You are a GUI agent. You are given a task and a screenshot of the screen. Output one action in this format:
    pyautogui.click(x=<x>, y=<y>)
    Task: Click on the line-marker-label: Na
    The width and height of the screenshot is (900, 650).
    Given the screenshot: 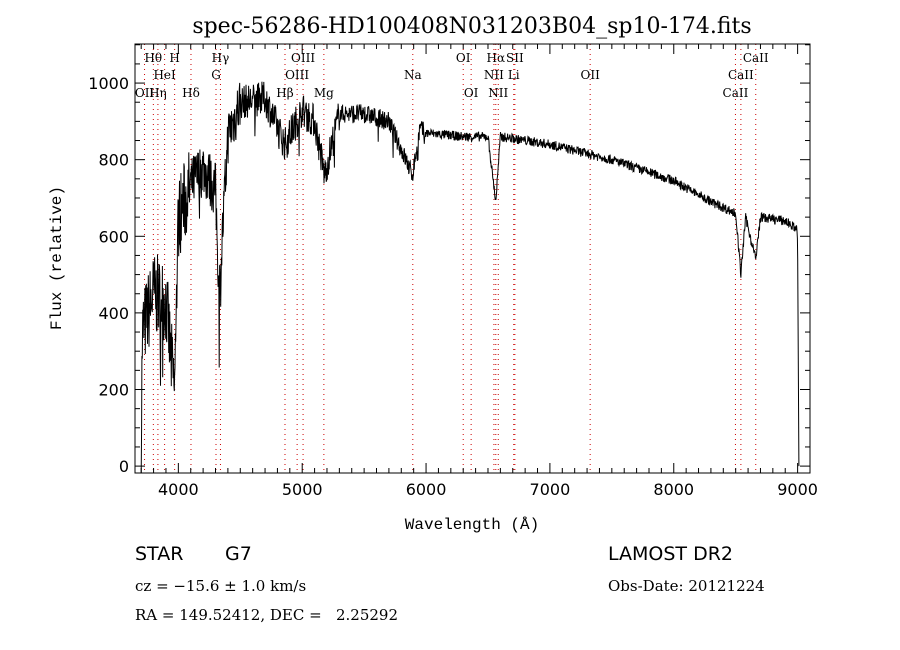 What is the action you would take?
    pyautogui.click(x=413, y=75)
    